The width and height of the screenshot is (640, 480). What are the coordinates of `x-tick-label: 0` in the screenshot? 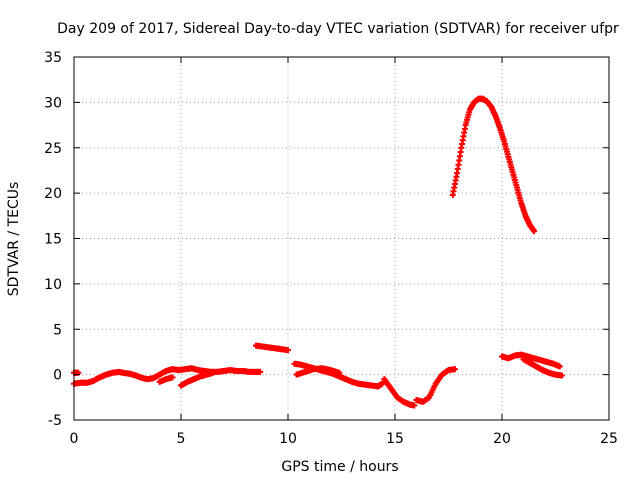 It's located at (74, 439).